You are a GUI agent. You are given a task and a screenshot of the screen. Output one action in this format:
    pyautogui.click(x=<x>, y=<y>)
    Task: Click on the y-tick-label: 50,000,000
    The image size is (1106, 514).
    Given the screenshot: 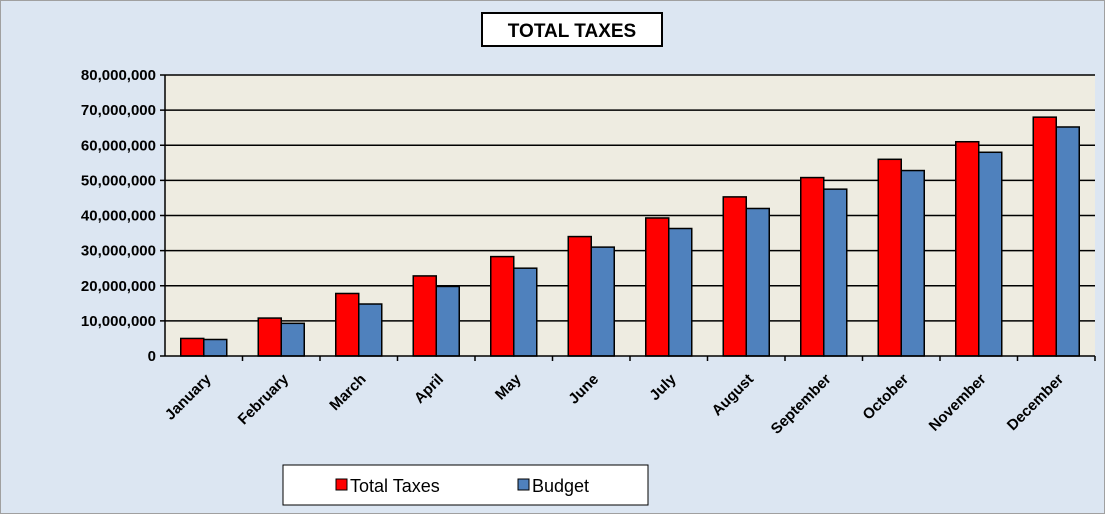 What is the action you would take?
    pyautogui.click(x=118, y=180)
    